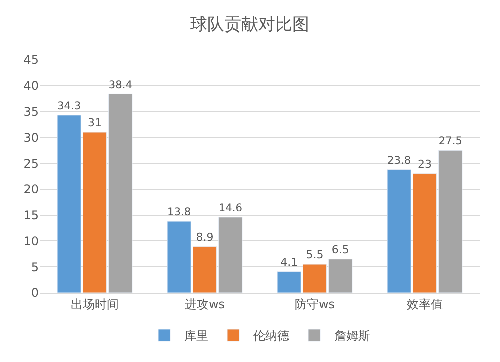 Image resolution: width=500 pixels, height=362 pixels. What do you see at coordinates (31, 189) in the screenshot?
I see `y-tick-label: 20` at bounding box center [31, 189].